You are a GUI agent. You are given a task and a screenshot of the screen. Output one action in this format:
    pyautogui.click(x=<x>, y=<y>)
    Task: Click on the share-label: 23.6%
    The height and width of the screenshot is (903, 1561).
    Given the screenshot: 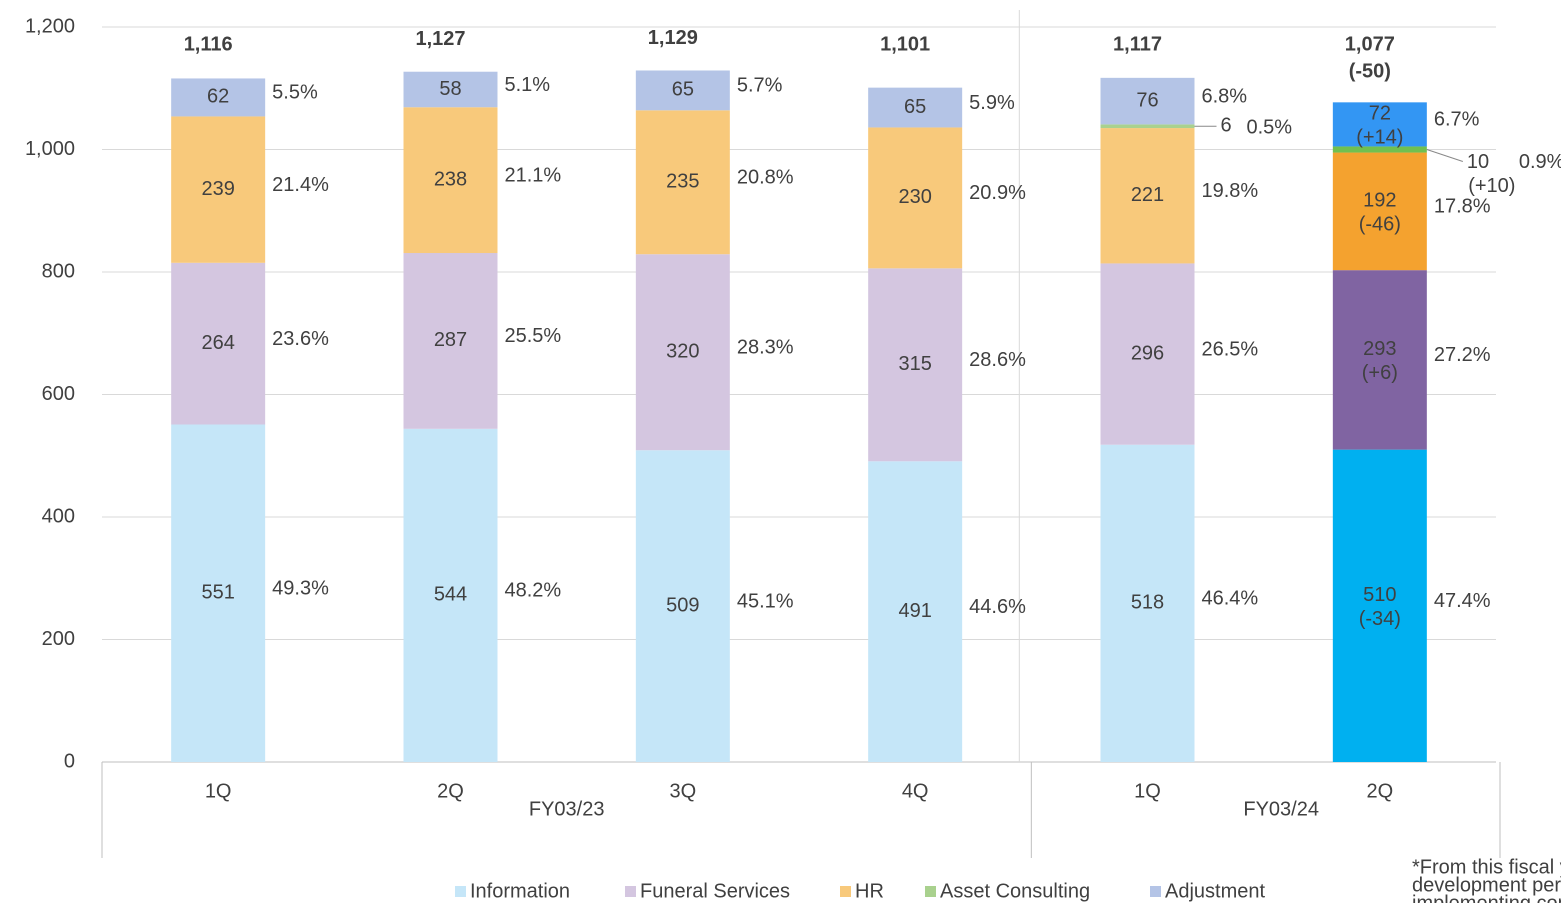 What is the action you would take?
    pyautogui.click(x=300, y=339)
    